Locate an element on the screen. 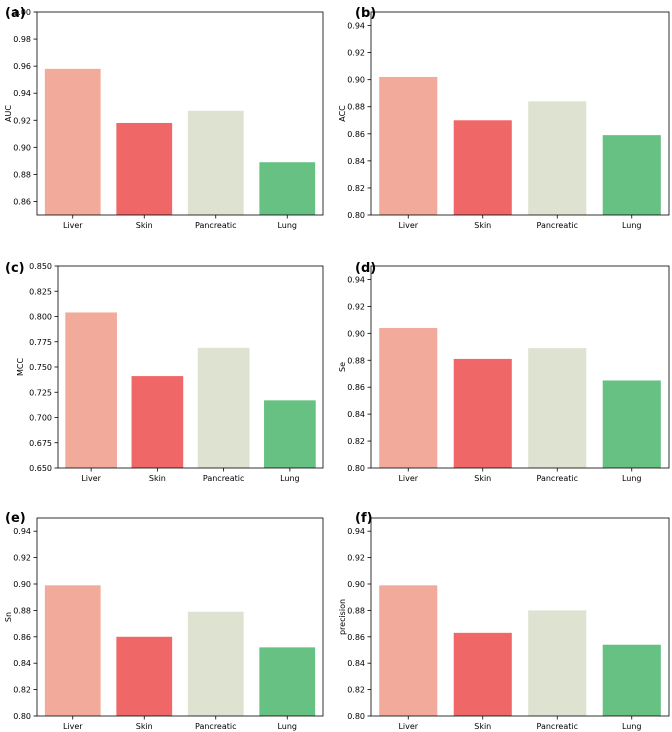 Image resolution: width=672 pixels, height=732 pixels. y-axis-label: precision is located at coordinates (342, 617).